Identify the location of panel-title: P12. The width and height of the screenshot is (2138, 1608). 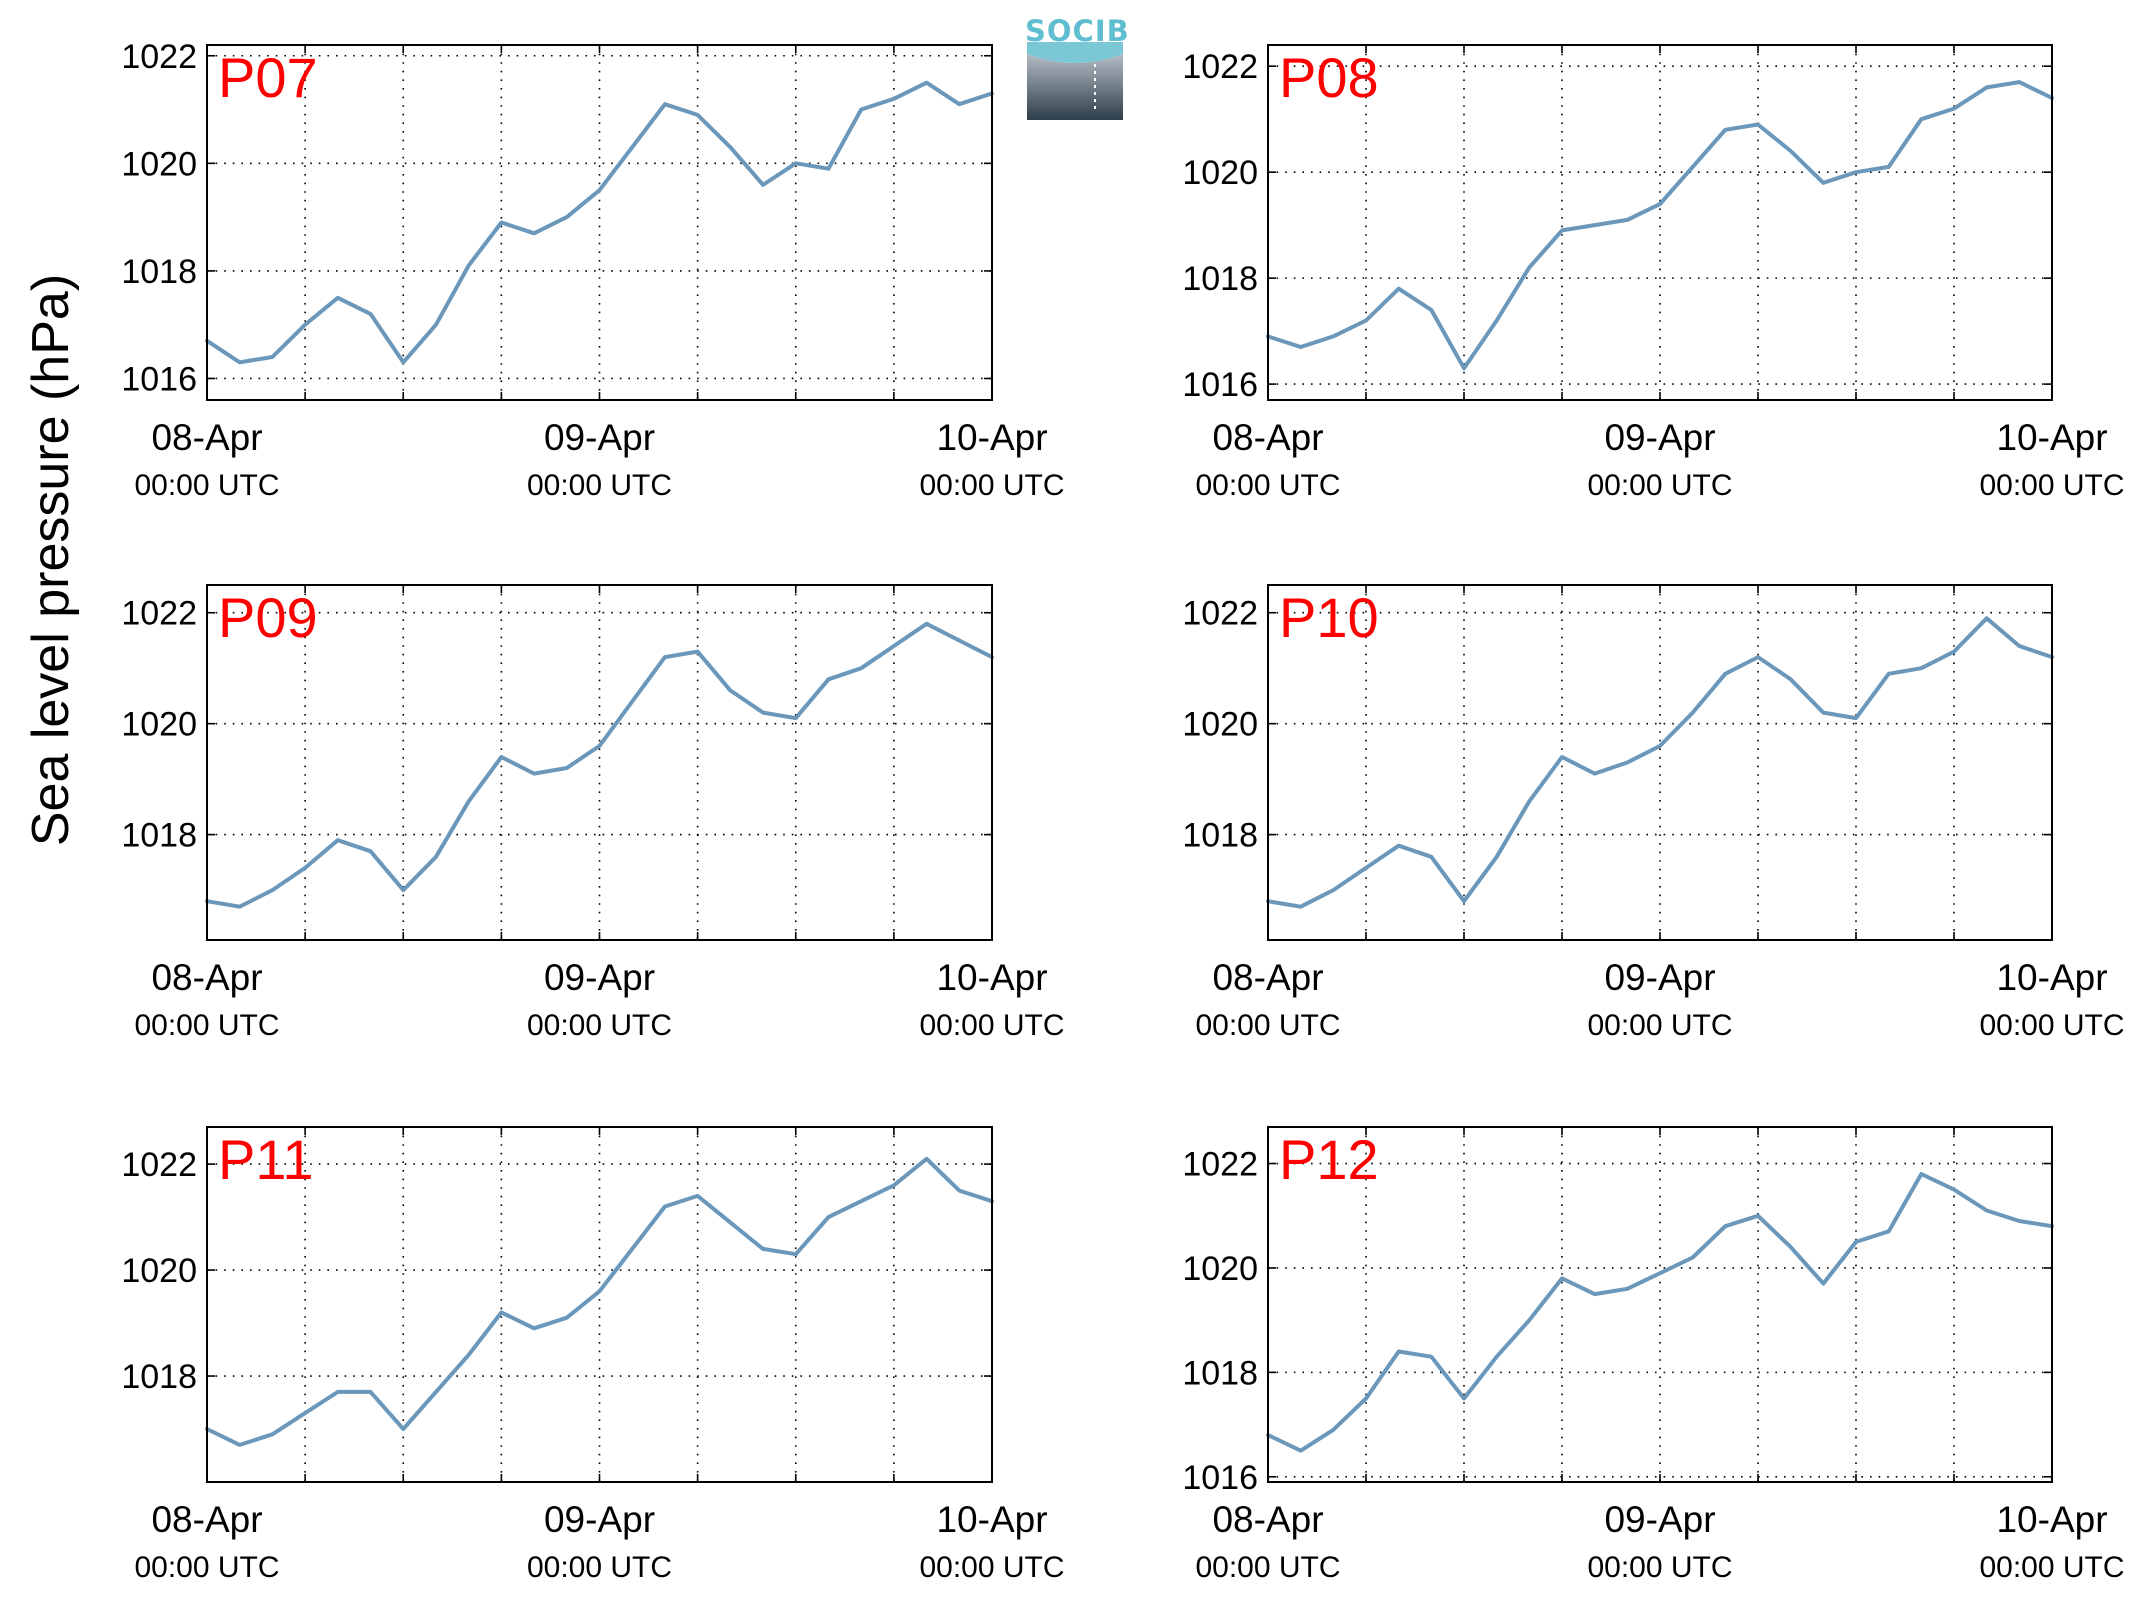
(1329, 1159).